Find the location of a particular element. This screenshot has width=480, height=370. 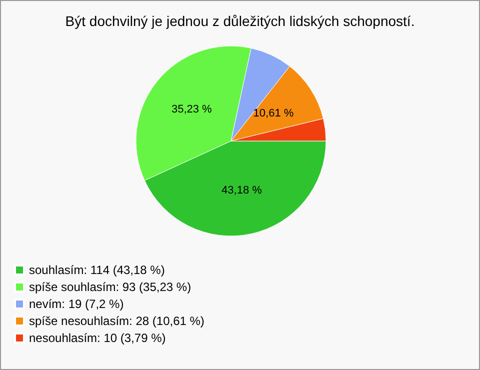

legend-label: souhlasím: 114 (43,18 %) is located at coordinates (97, 270).